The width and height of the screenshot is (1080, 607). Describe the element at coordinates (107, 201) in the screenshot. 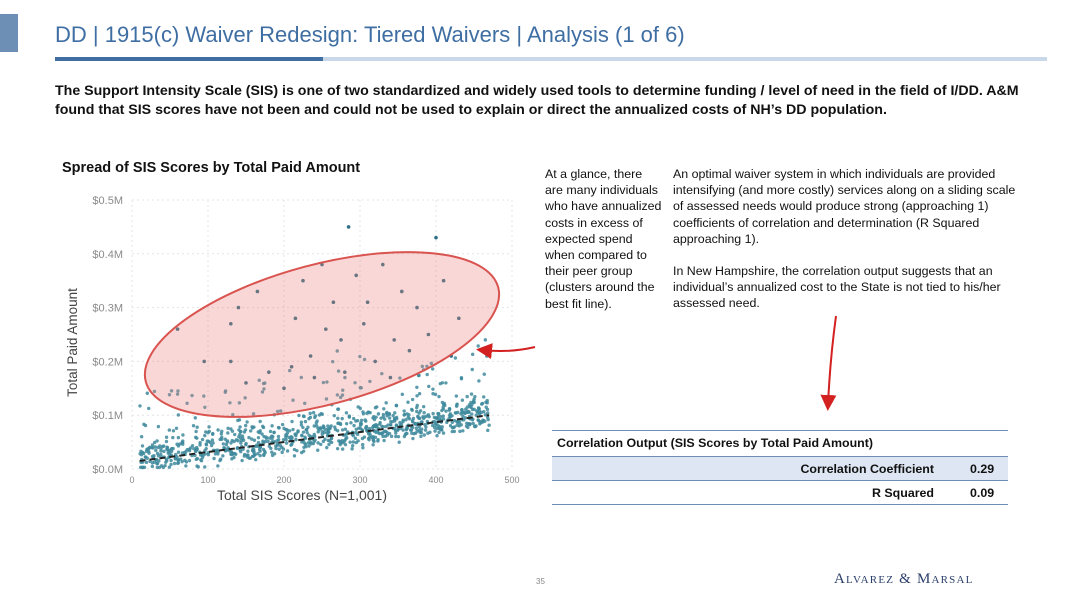

I see `y-tick-label: $0.5M` at that location.